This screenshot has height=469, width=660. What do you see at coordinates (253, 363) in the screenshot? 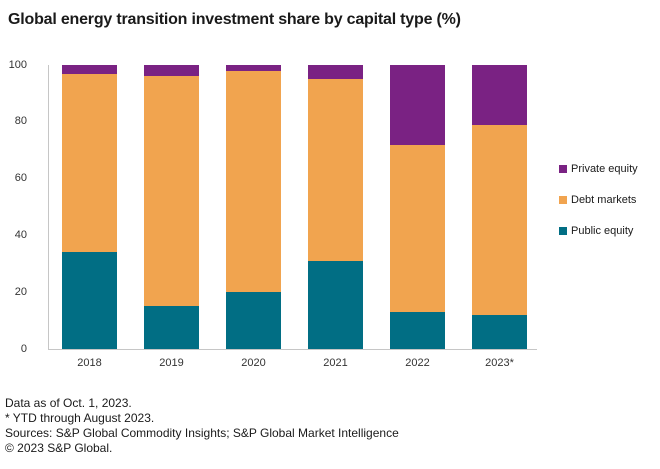
I see `x-tick-2020: 2020` at bounding box center [253, 363].